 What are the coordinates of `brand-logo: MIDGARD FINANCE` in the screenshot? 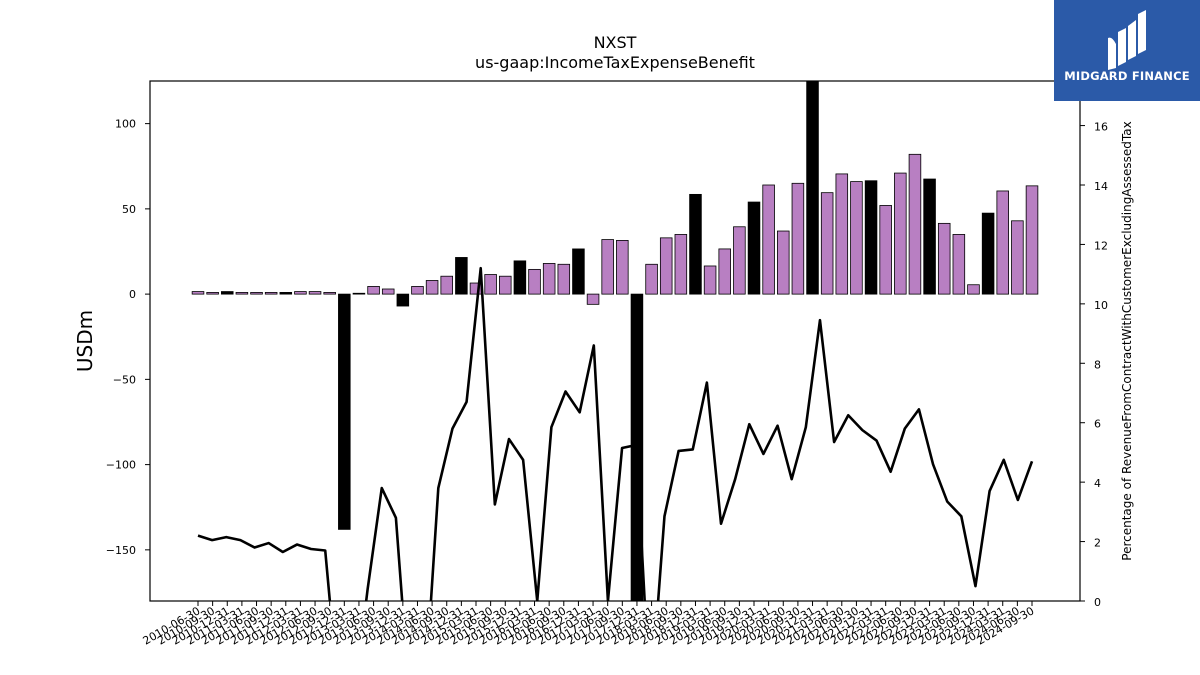 It's located at (1127, 50).